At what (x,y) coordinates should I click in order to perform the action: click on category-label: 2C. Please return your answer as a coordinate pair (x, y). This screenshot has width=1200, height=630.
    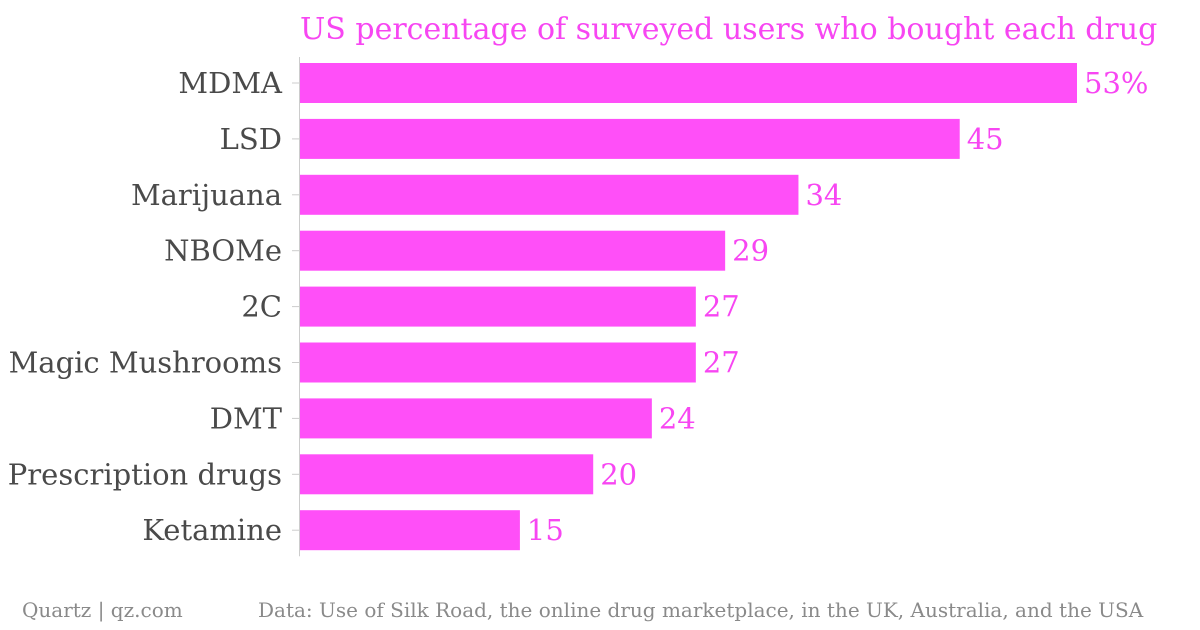
    Looking at the image, I should click on (261, 307).